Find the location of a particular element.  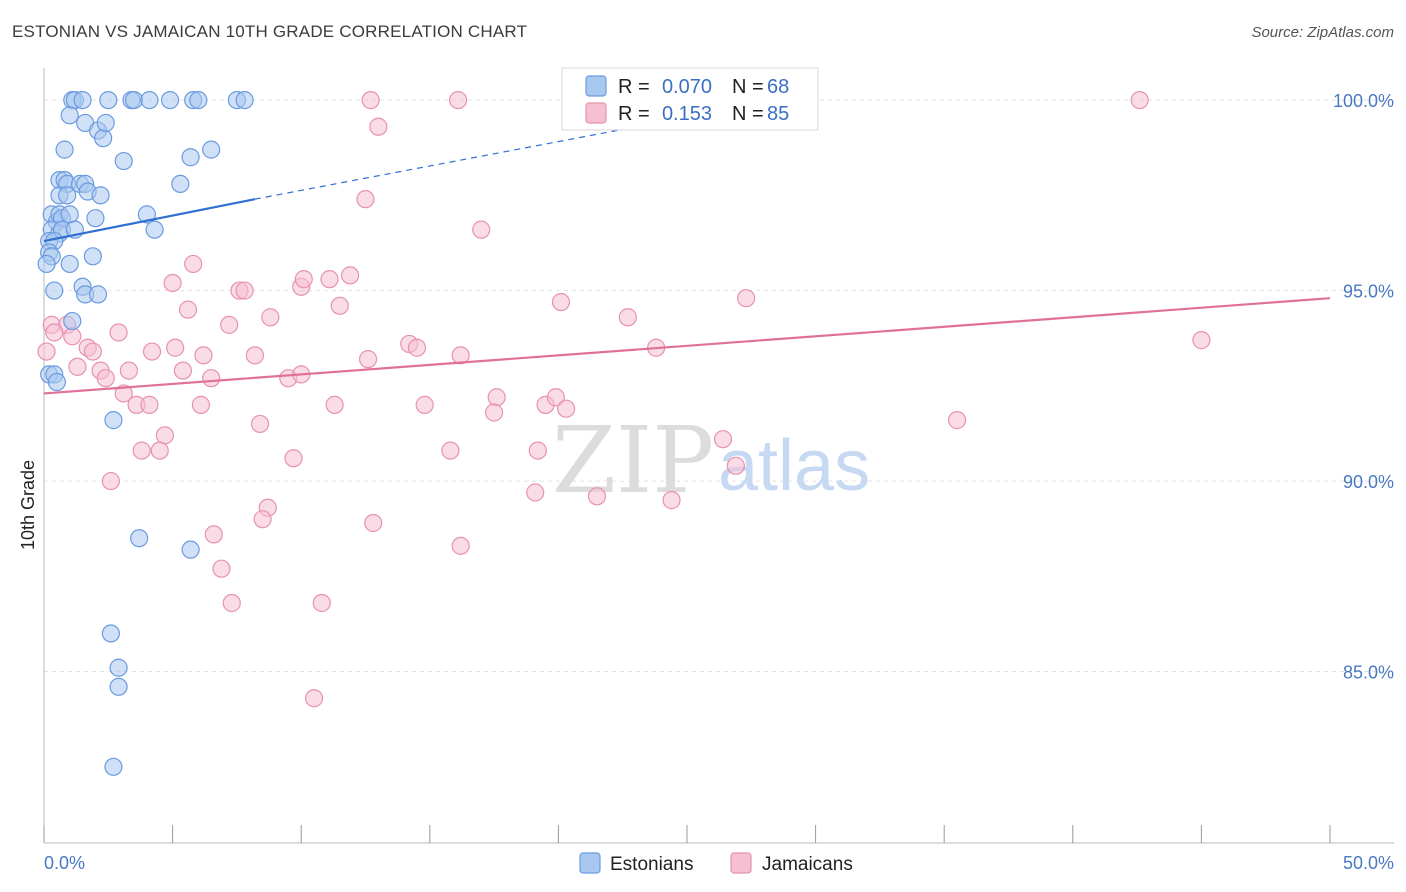

bottom-legend-label-estonians: Estonians is located at coordinates (651, 864).